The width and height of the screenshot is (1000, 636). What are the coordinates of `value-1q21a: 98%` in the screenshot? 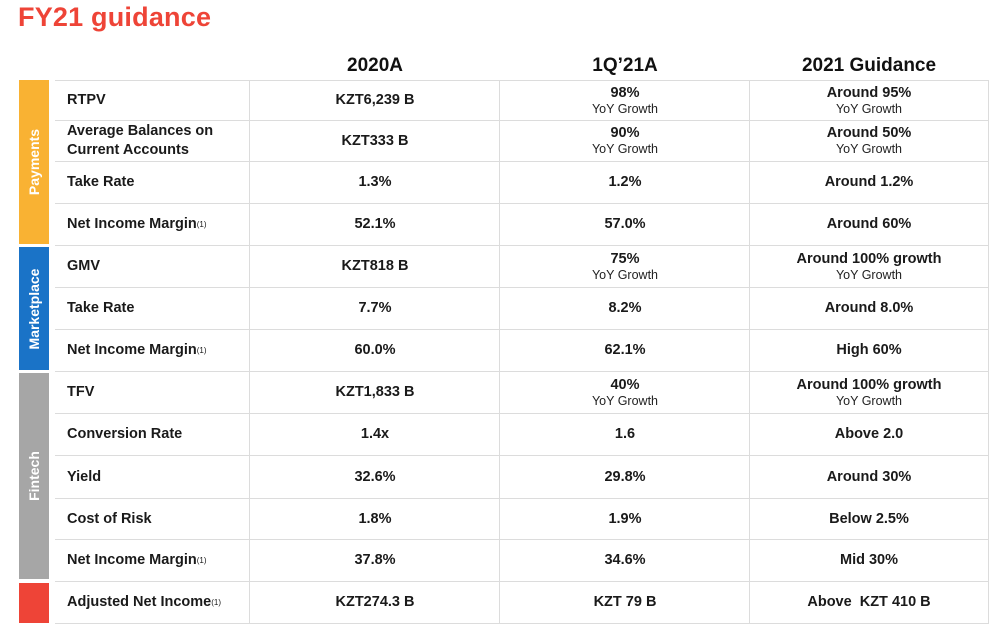 It's located at (625, 92).